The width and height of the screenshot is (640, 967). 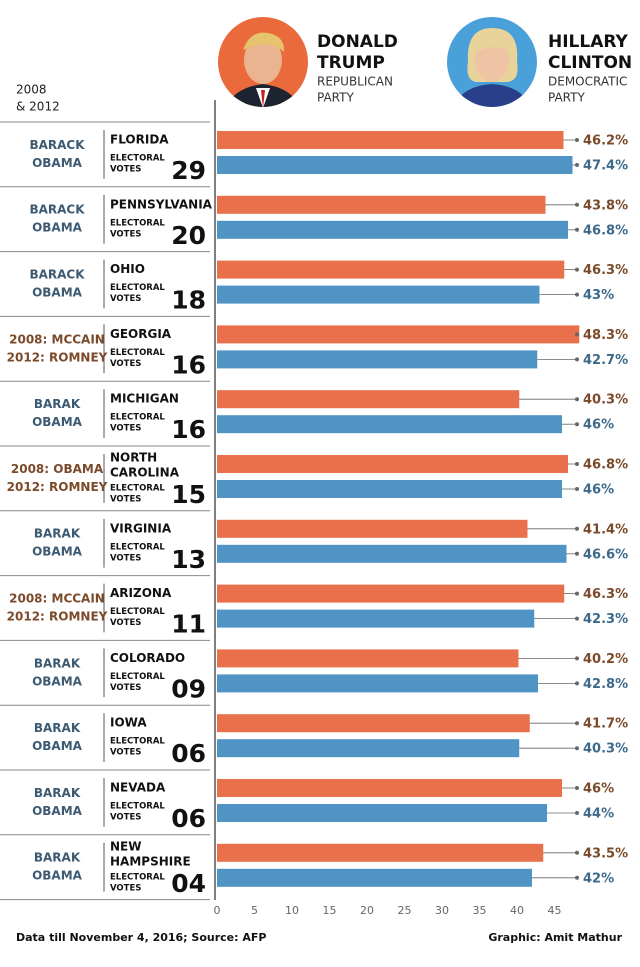 What do you see at coordinates (141, 334) in the screenshot?
I see `state-name: GEORGIA` at bounding box center [141, 334].